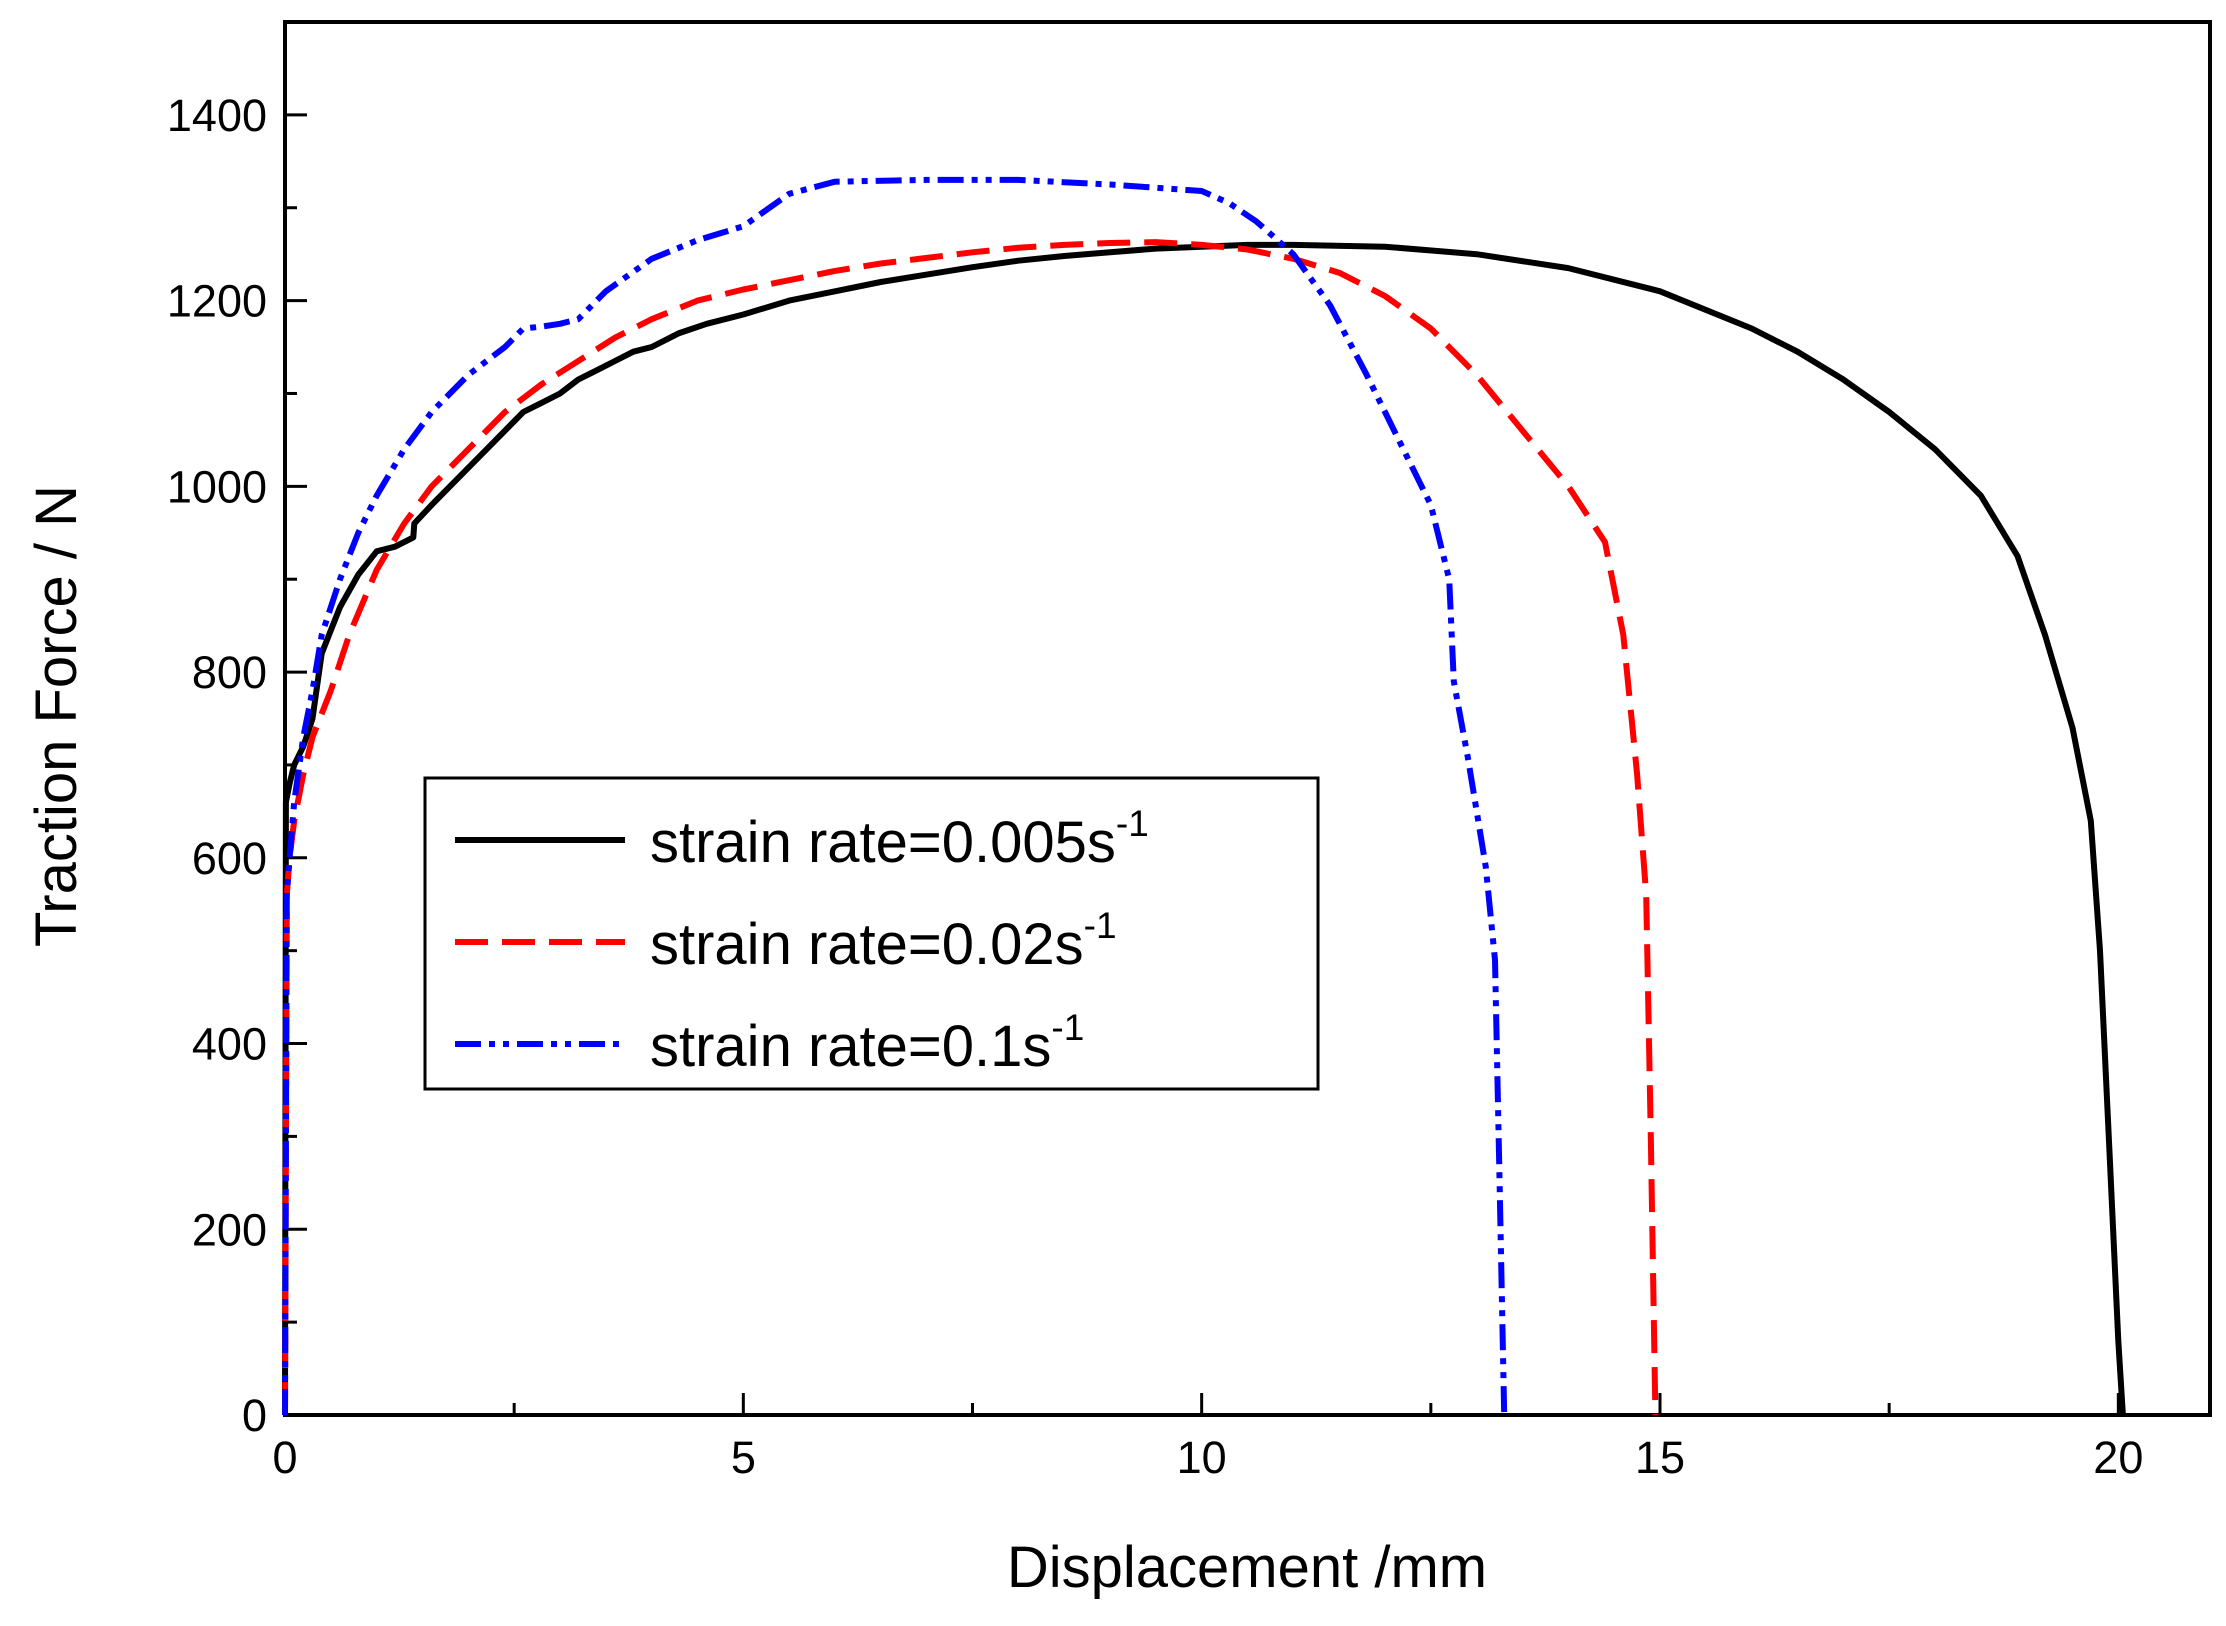 This screenshot has width=2226, height=1626. Describe the element at coordinates (217, 301) in the screenshot. I see `y-tick-label: 1200` at that location.